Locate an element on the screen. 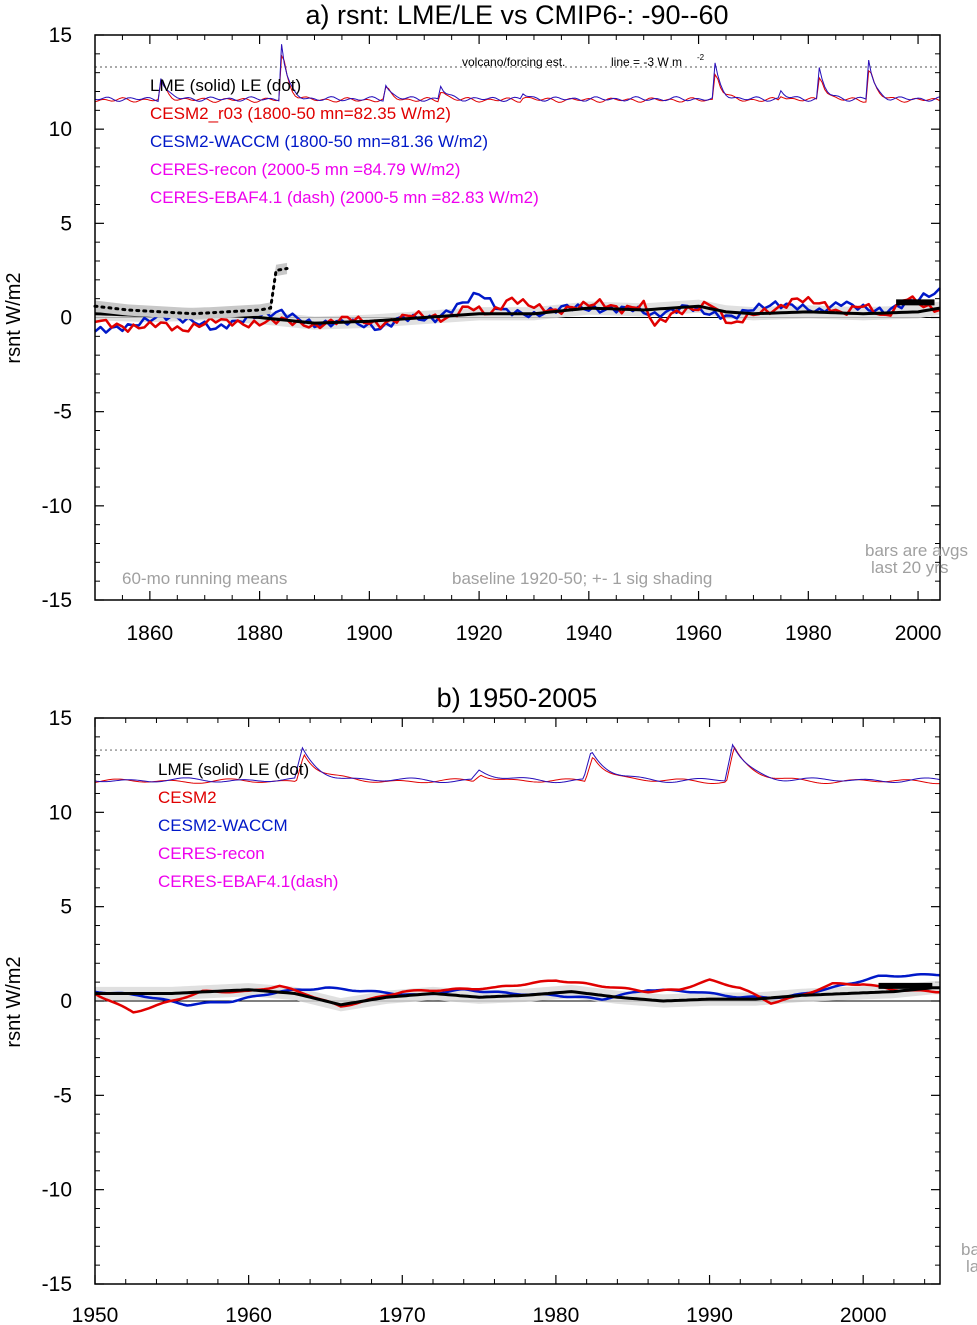 The height and width of the screenshot is (1325, 977). line-annotation-superscript: -2 is located at coordinates (701, 57).